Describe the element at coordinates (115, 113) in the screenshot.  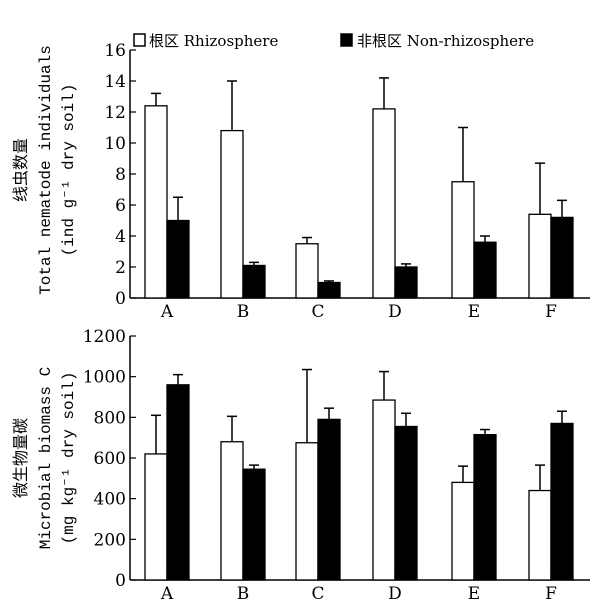
I see `nematode-ytick-label: 12` at that location.